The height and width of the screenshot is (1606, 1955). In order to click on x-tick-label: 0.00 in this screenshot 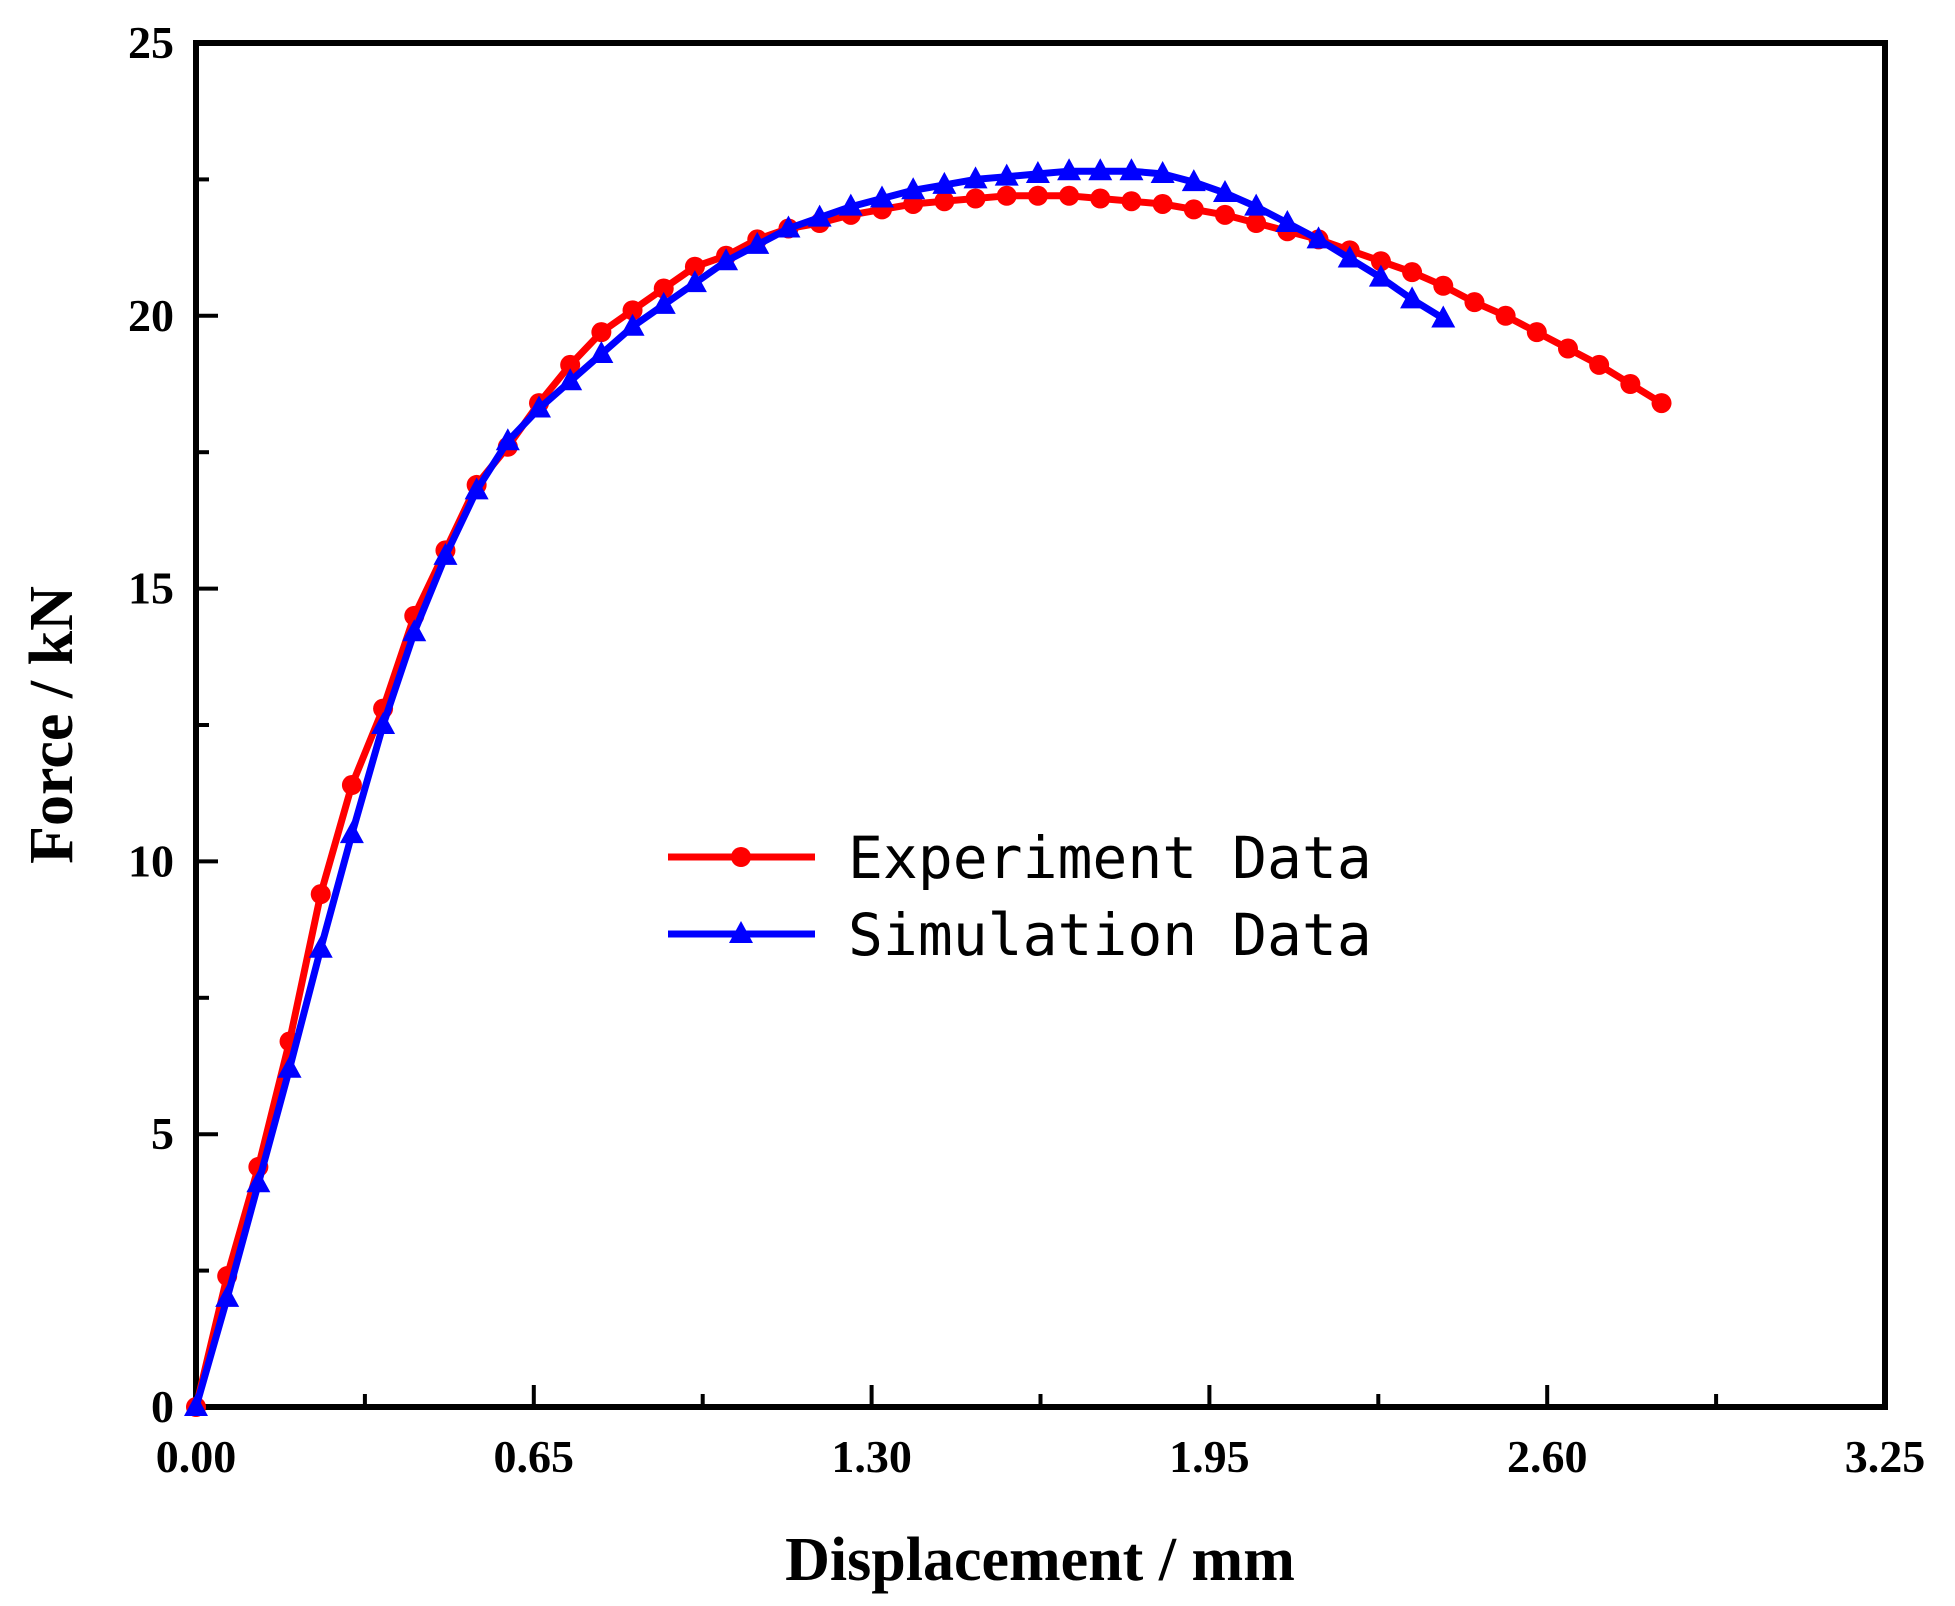, I will do `click(196, 1456)`.